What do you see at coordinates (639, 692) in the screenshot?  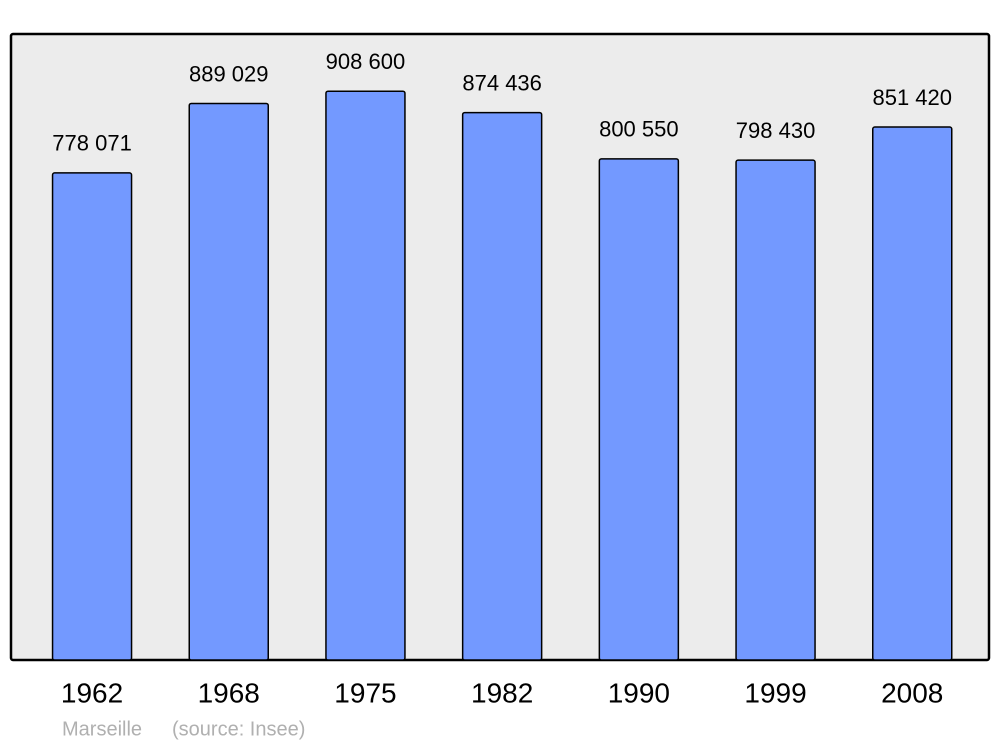 I see `x-tick-label: 1990` at bounding box center [639, 692].